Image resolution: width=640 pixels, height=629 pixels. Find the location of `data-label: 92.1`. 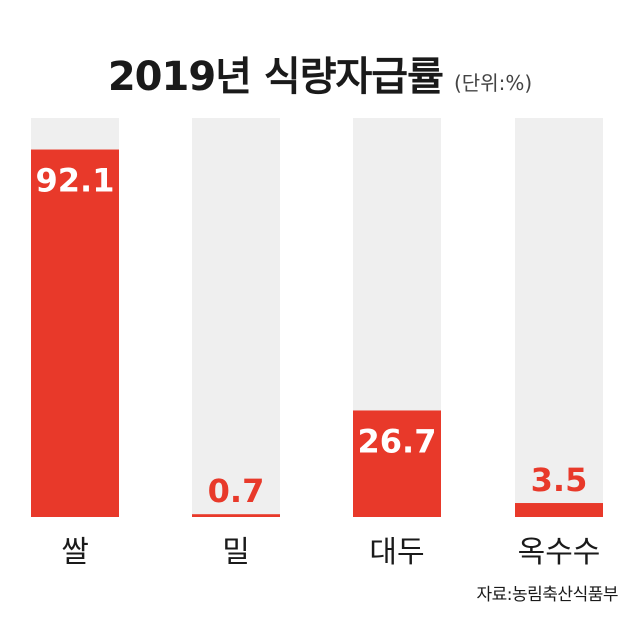

data-label: 92.1 is located at coordinates (75, 181).